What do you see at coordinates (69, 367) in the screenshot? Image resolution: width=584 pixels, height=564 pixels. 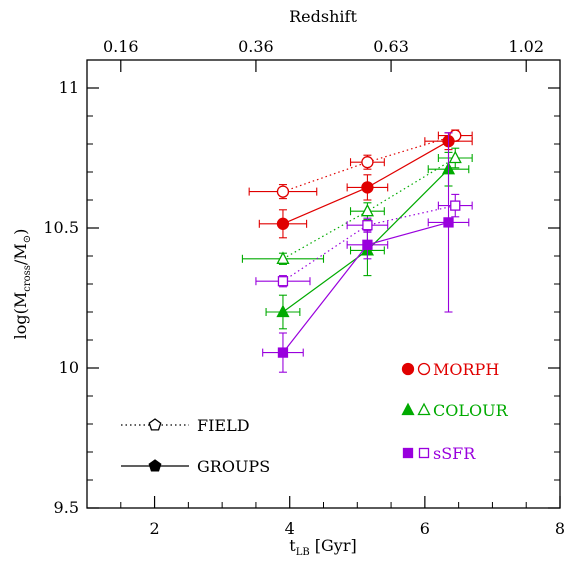 I see `y-tick-label: 10` at bounding box center [69, 367].